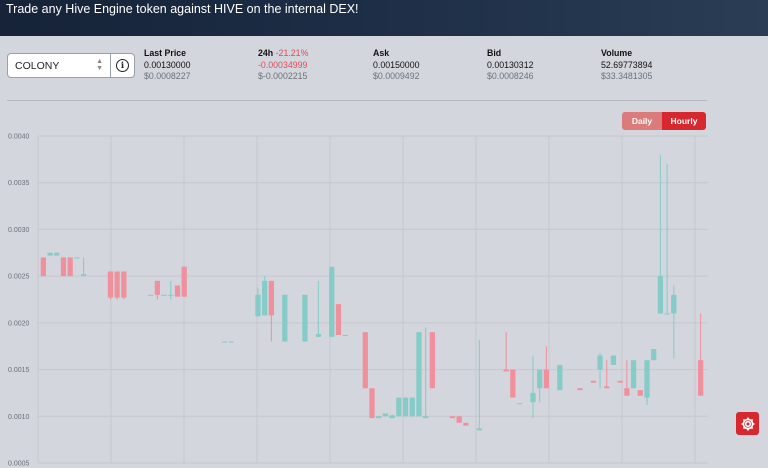 The height and width of the screenshot is (468, 768). I want to click on stat-ask: Ask 0.00150000 $0.0009492, so click(396, 65).